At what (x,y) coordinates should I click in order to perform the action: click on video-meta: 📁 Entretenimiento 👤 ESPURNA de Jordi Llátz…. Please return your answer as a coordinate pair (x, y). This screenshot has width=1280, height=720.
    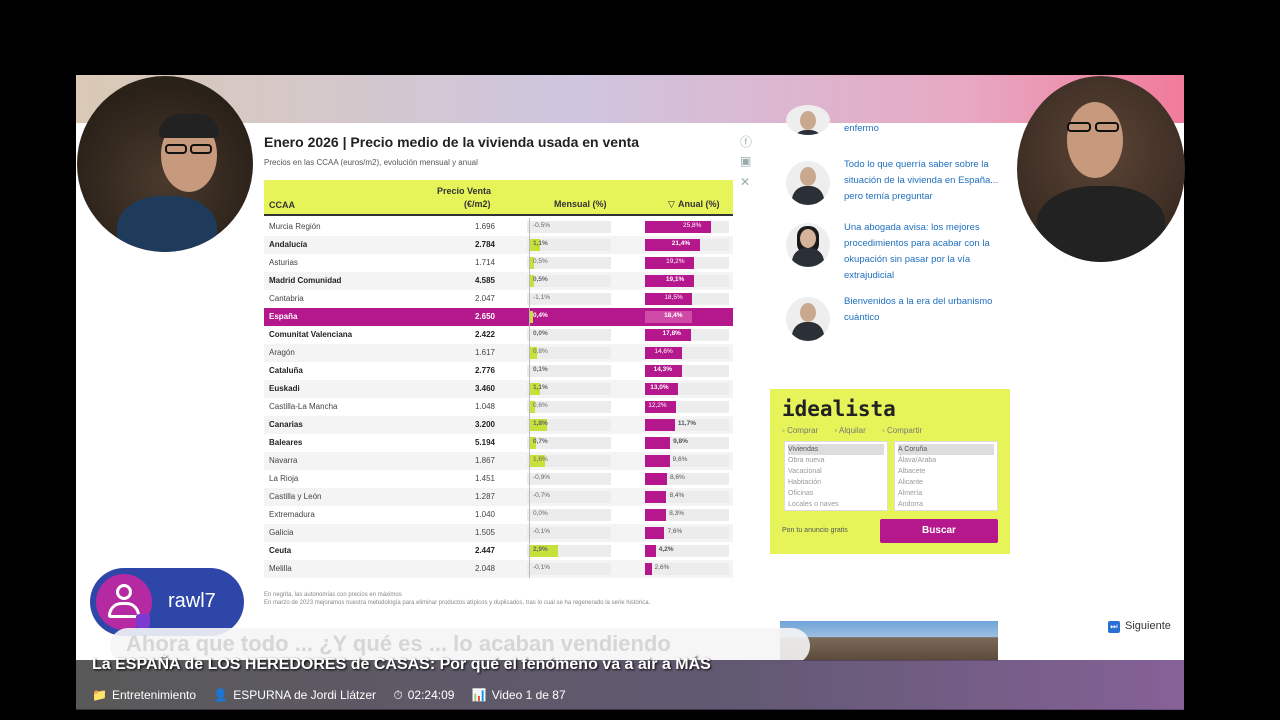
    Looking at the image, I should click on (336, 695).